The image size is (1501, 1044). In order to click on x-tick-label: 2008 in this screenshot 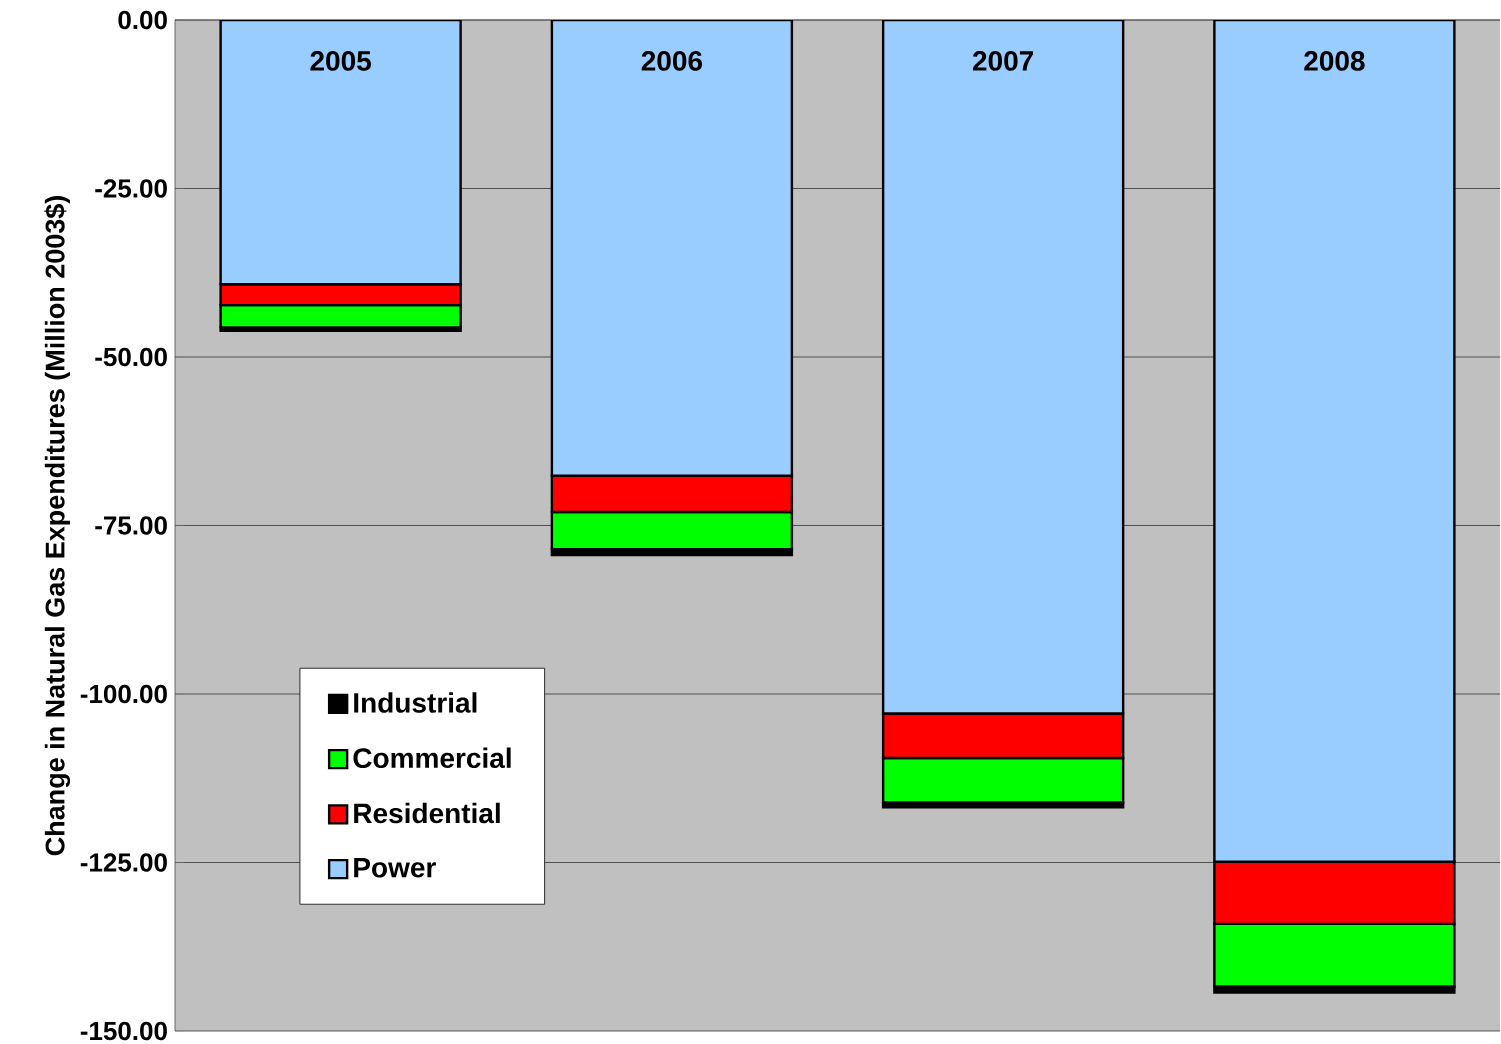, I will do `click(1334, 61)`.